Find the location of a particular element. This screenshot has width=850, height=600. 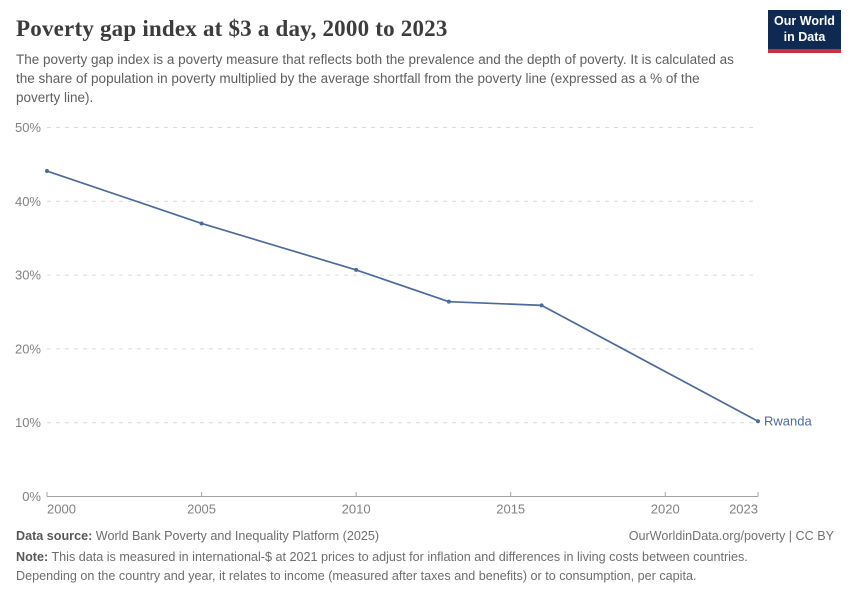

x-axis-tick-label: 2005 is located at coordinates (201, 509).